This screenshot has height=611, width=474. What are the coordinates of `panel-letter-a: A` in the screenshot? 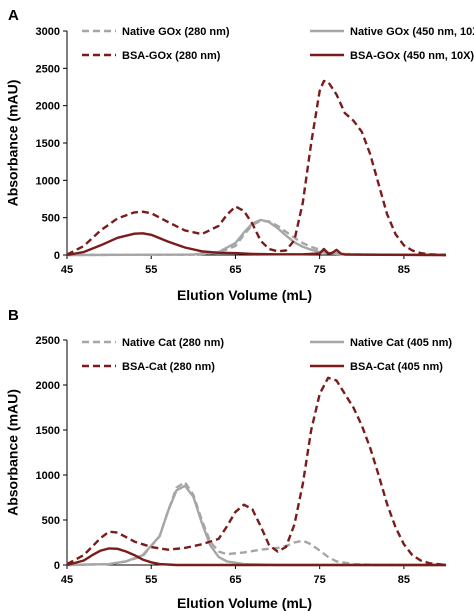 It's located at (13, 15).